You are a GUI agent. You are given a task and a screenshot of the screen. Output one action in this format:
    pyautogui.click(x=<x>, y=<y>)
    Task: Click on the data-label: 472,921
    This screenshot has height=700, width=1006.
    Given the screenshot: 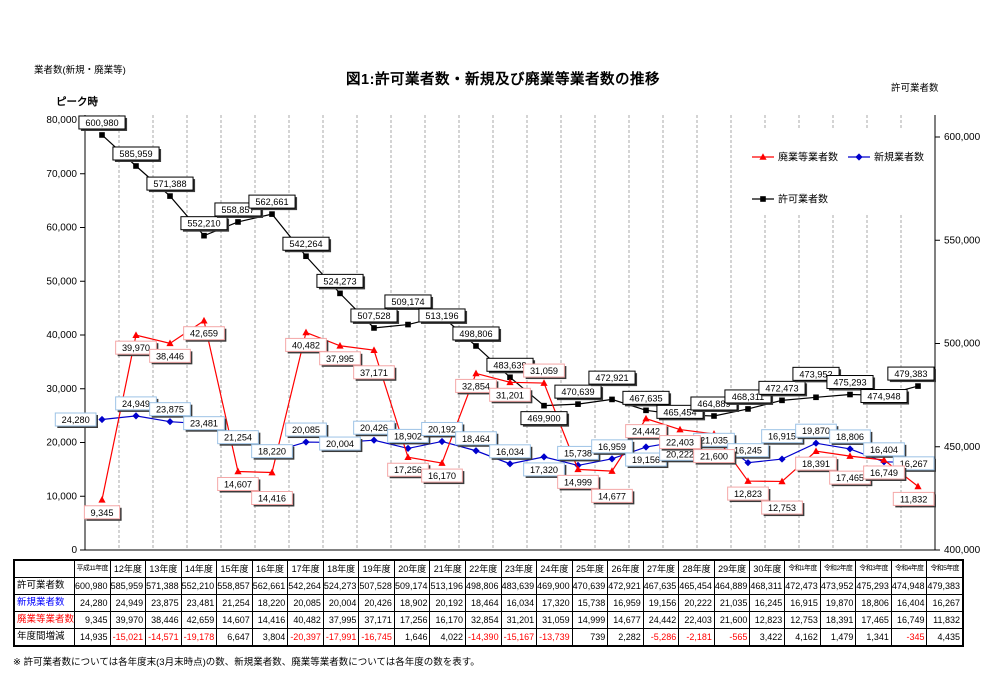 What is the action you would take?
    pyautogui.click(x=611, y=378)
    